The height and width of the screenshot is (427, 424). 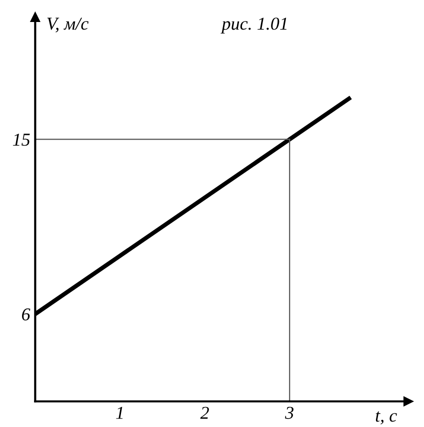 I want to click on x-axis-title: t, с, so click(x=386, y=417).